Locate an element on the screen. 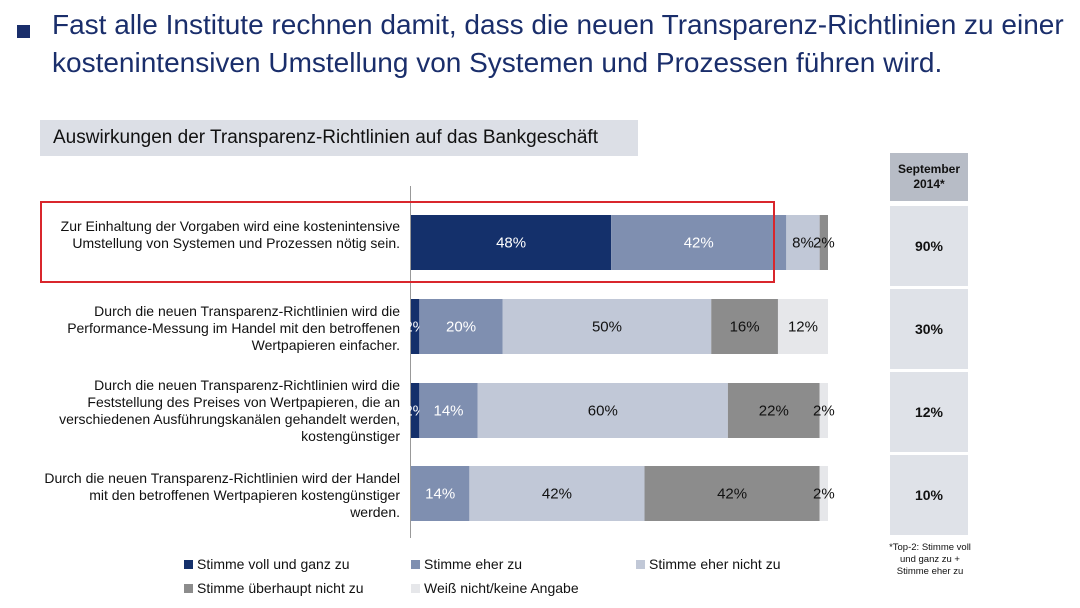  bar-label-r2-s5: 12% is located at coordinates (803, 327).